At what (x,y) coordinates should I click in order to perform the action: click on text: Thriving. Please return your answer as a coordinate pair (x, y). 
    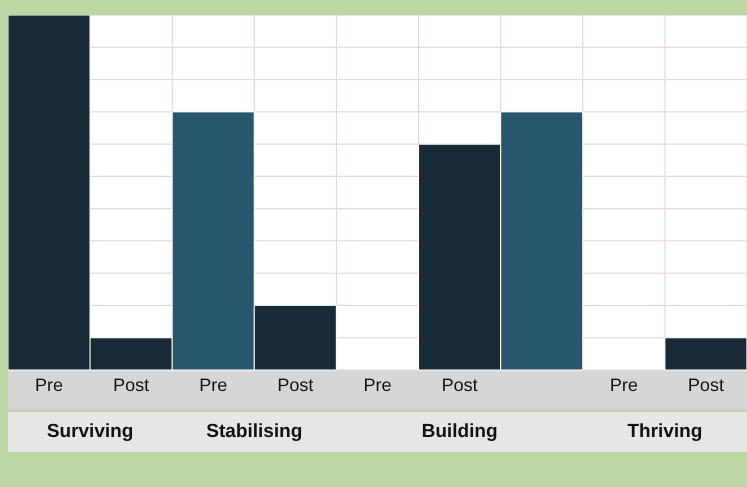
    Looking at the image, I should click on (665, 432).